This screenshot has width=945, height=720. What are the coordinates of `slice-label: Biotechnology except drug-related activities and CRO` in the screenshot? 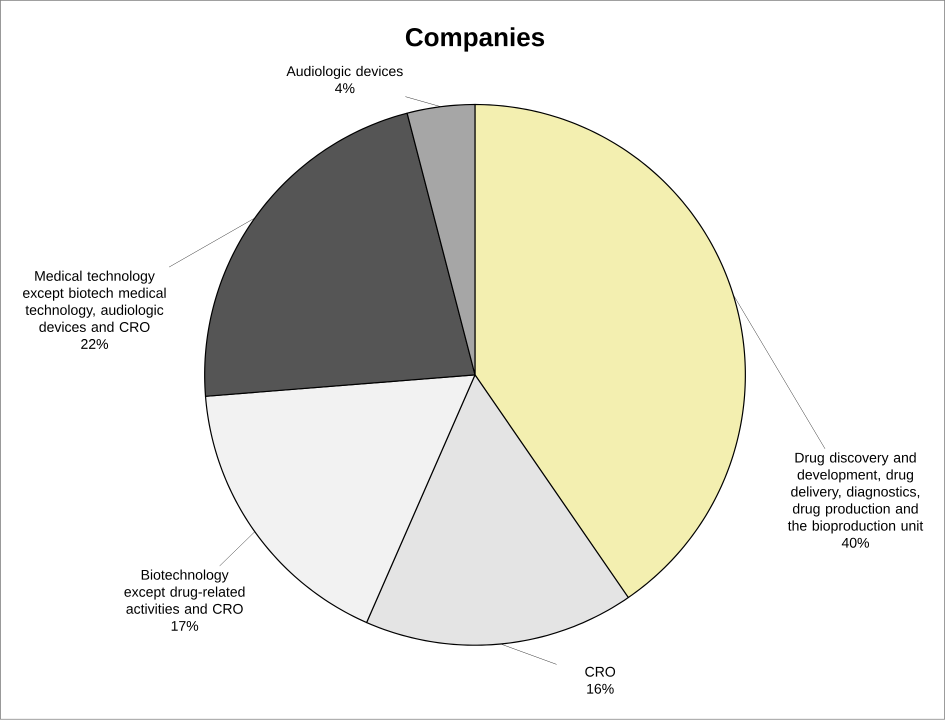 It's located at (184, 592).